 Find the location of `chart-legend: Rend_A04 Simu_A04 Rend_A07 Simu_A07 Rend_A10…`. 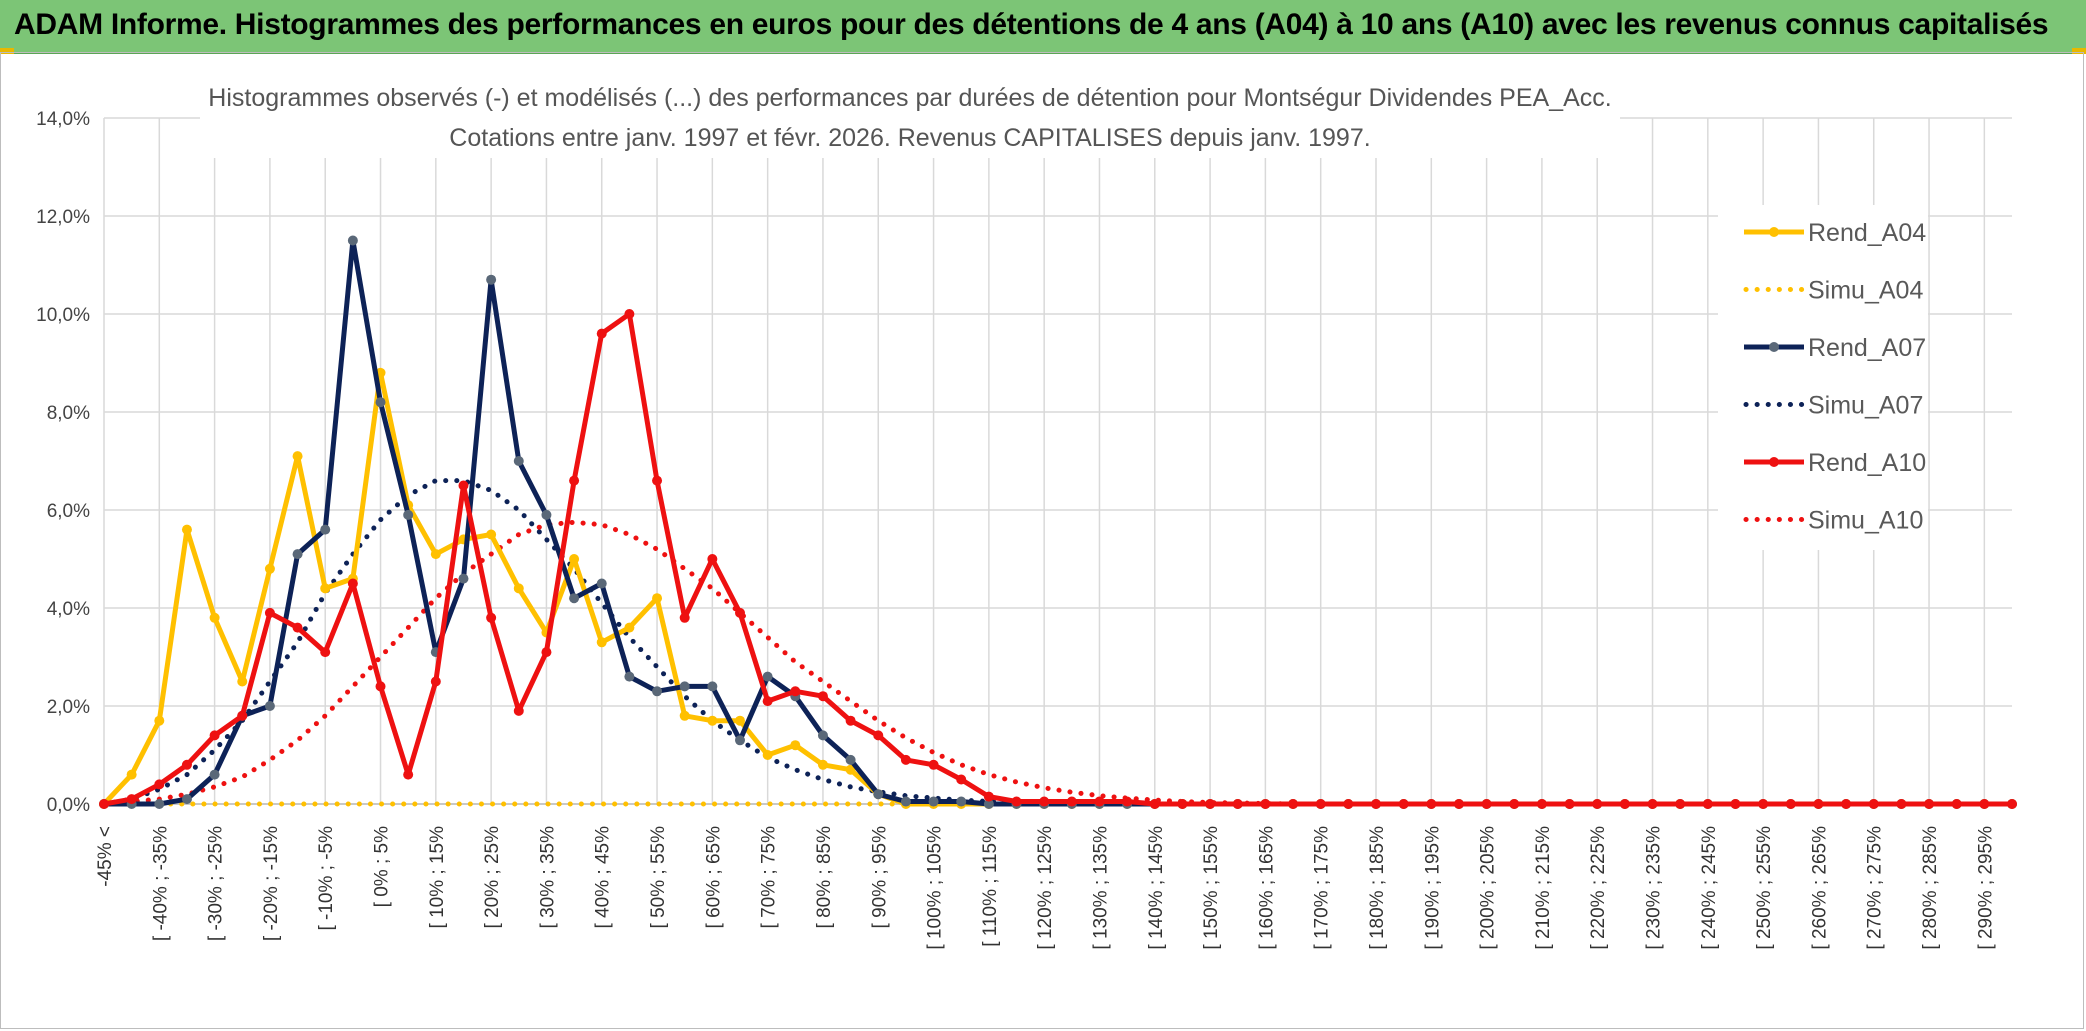

chart-legend: Rend_A04 Simu_A04 Rend_A07 Simu_A07 Rend_A10… is located at coordinates (1834, 377).